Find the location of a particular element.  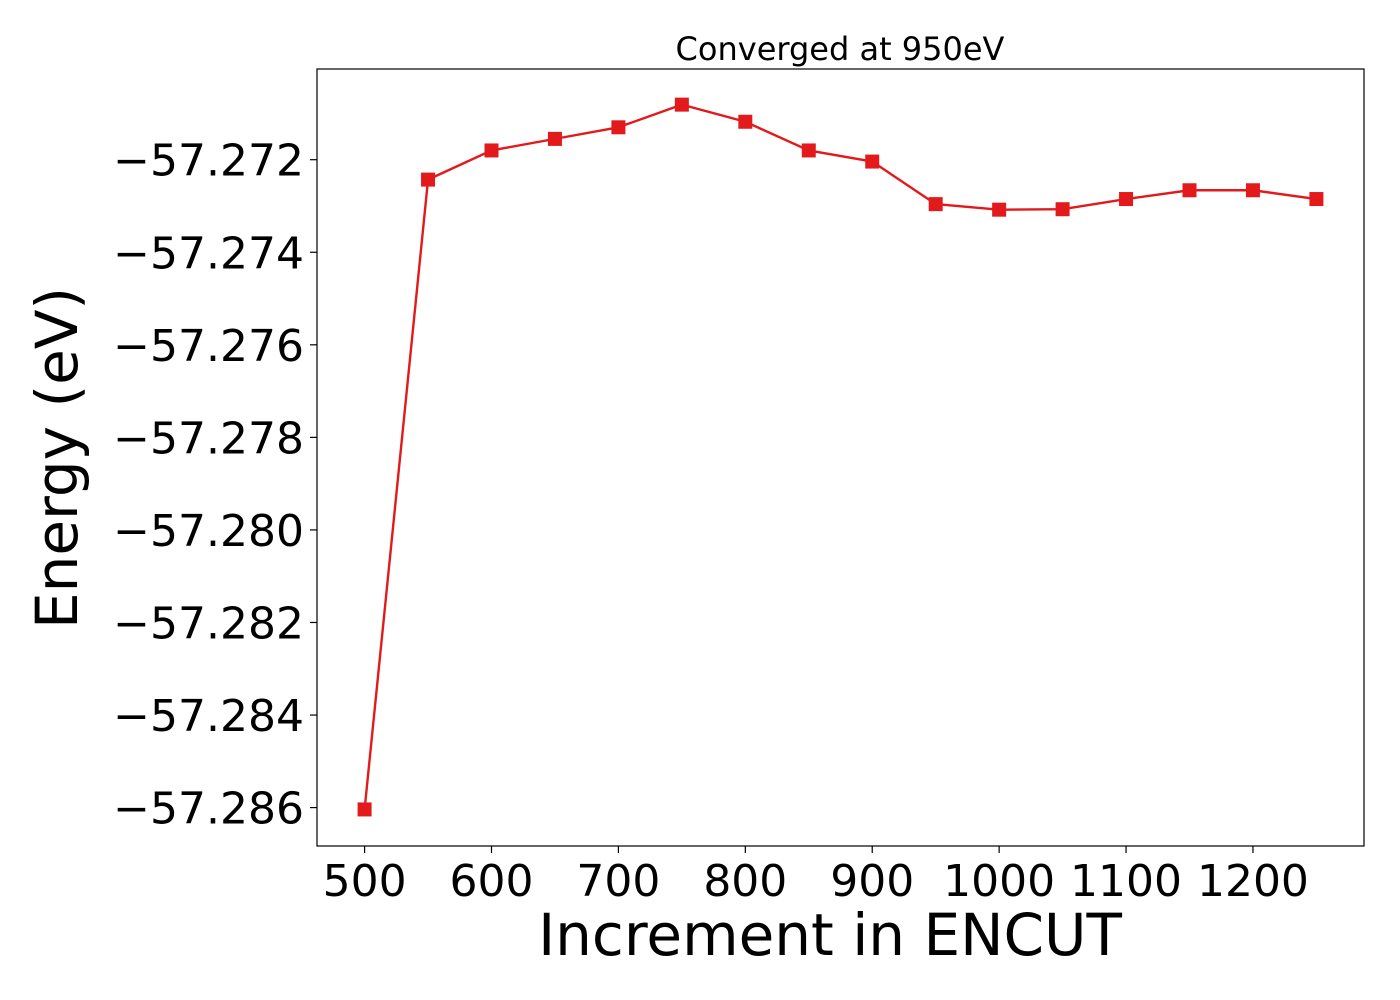

chart-title: Converged at 950eV is located at coordinates (840, 49).